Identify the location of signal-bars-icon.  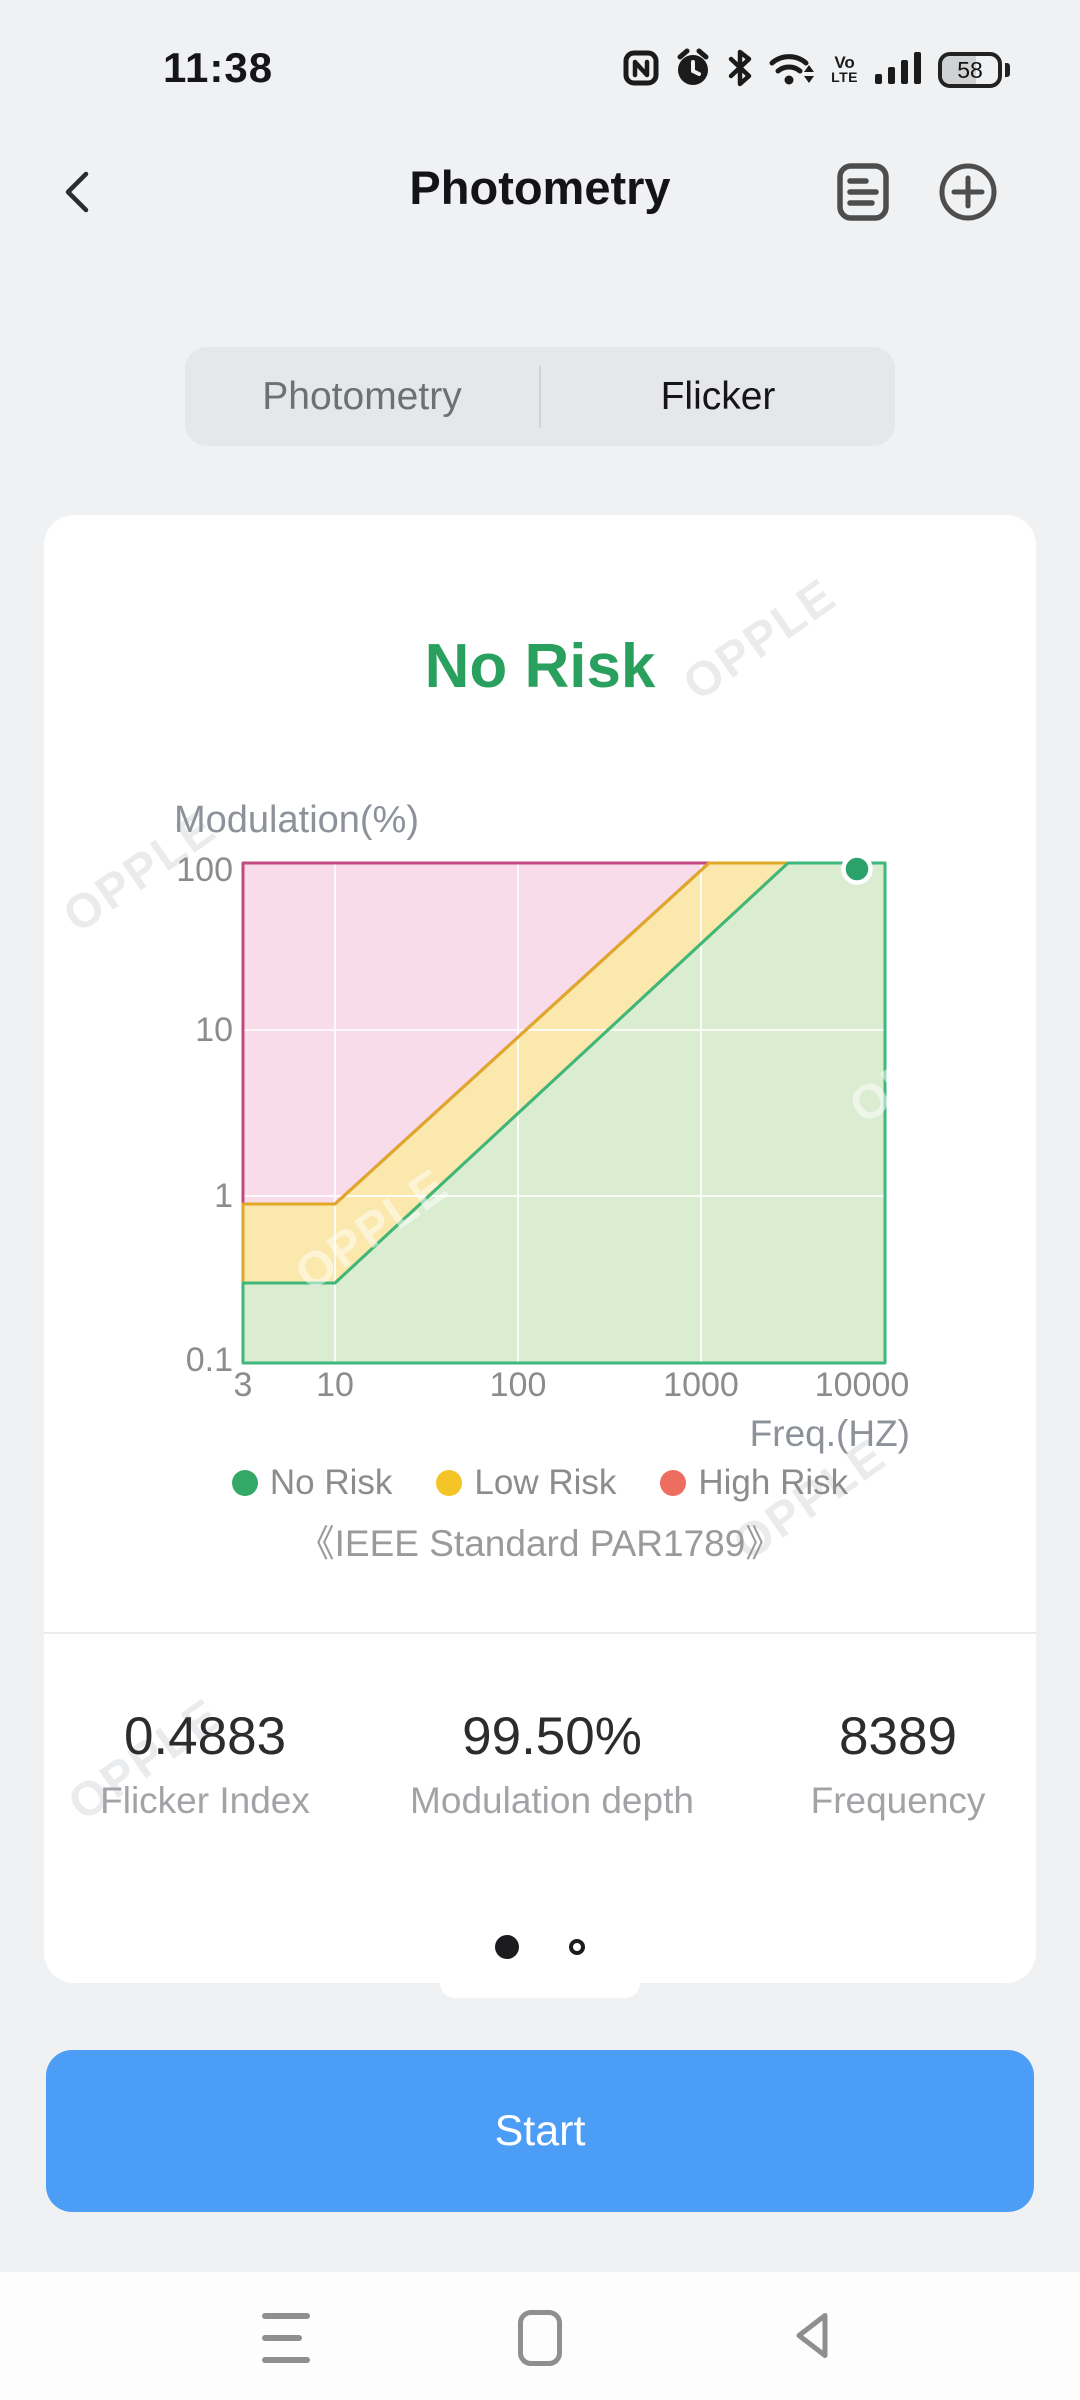
(898, 70).